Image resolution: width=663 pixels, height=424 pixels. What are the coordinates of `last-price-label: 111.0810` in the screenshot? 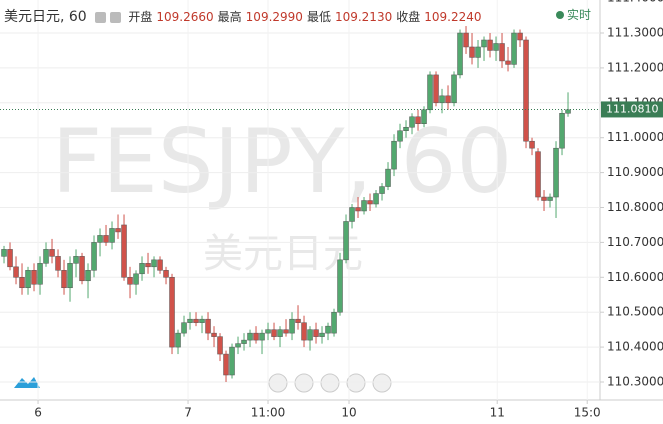 It's located at (632, 108).